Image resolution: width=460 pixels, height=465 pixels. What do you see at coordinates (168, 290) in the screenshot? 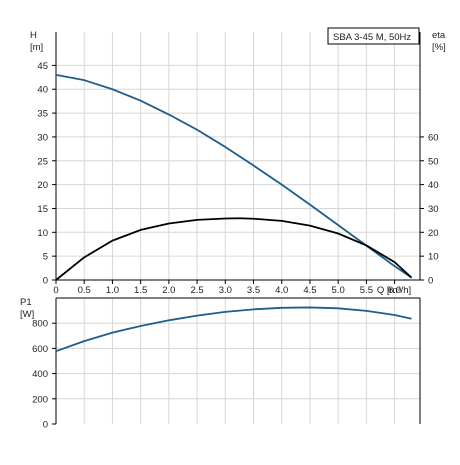
I see `x-tick-label: 2.0` at bounding box center [168, 290].